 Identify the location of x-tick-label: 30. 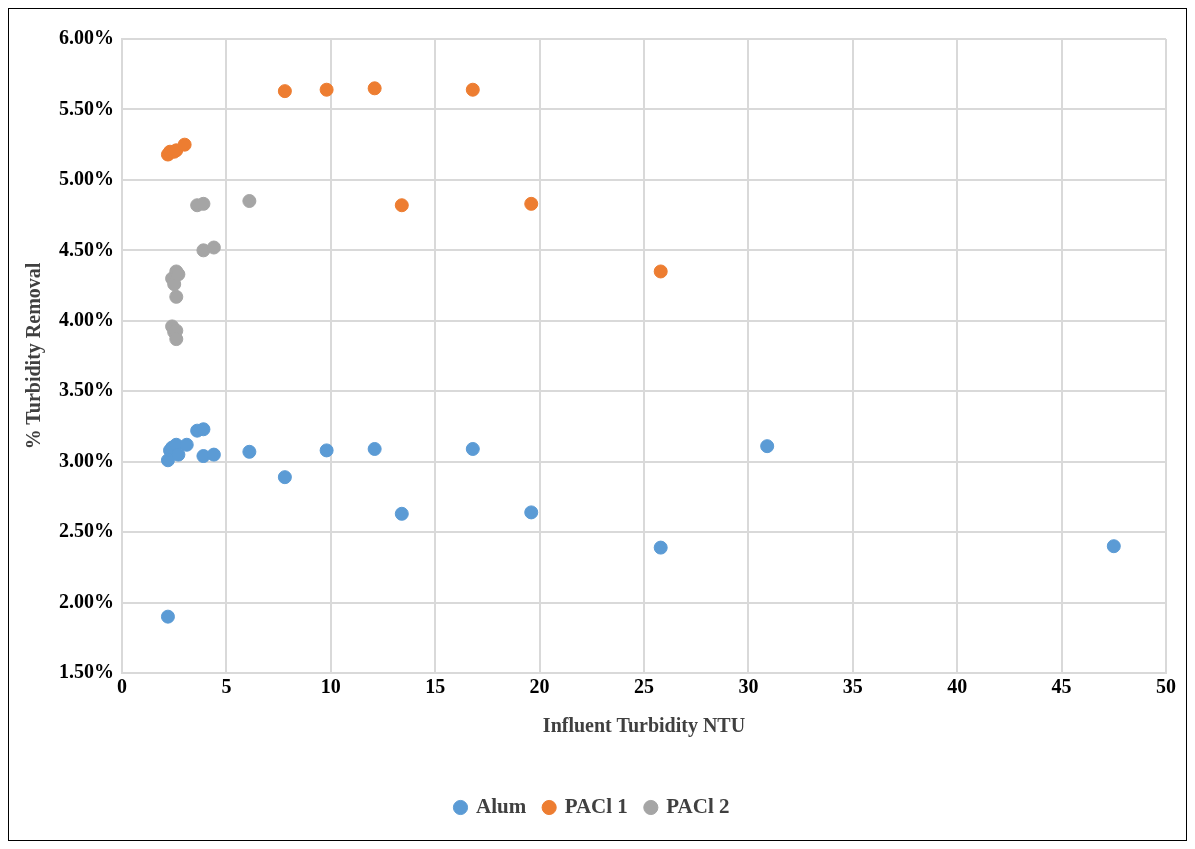
(748, 686).